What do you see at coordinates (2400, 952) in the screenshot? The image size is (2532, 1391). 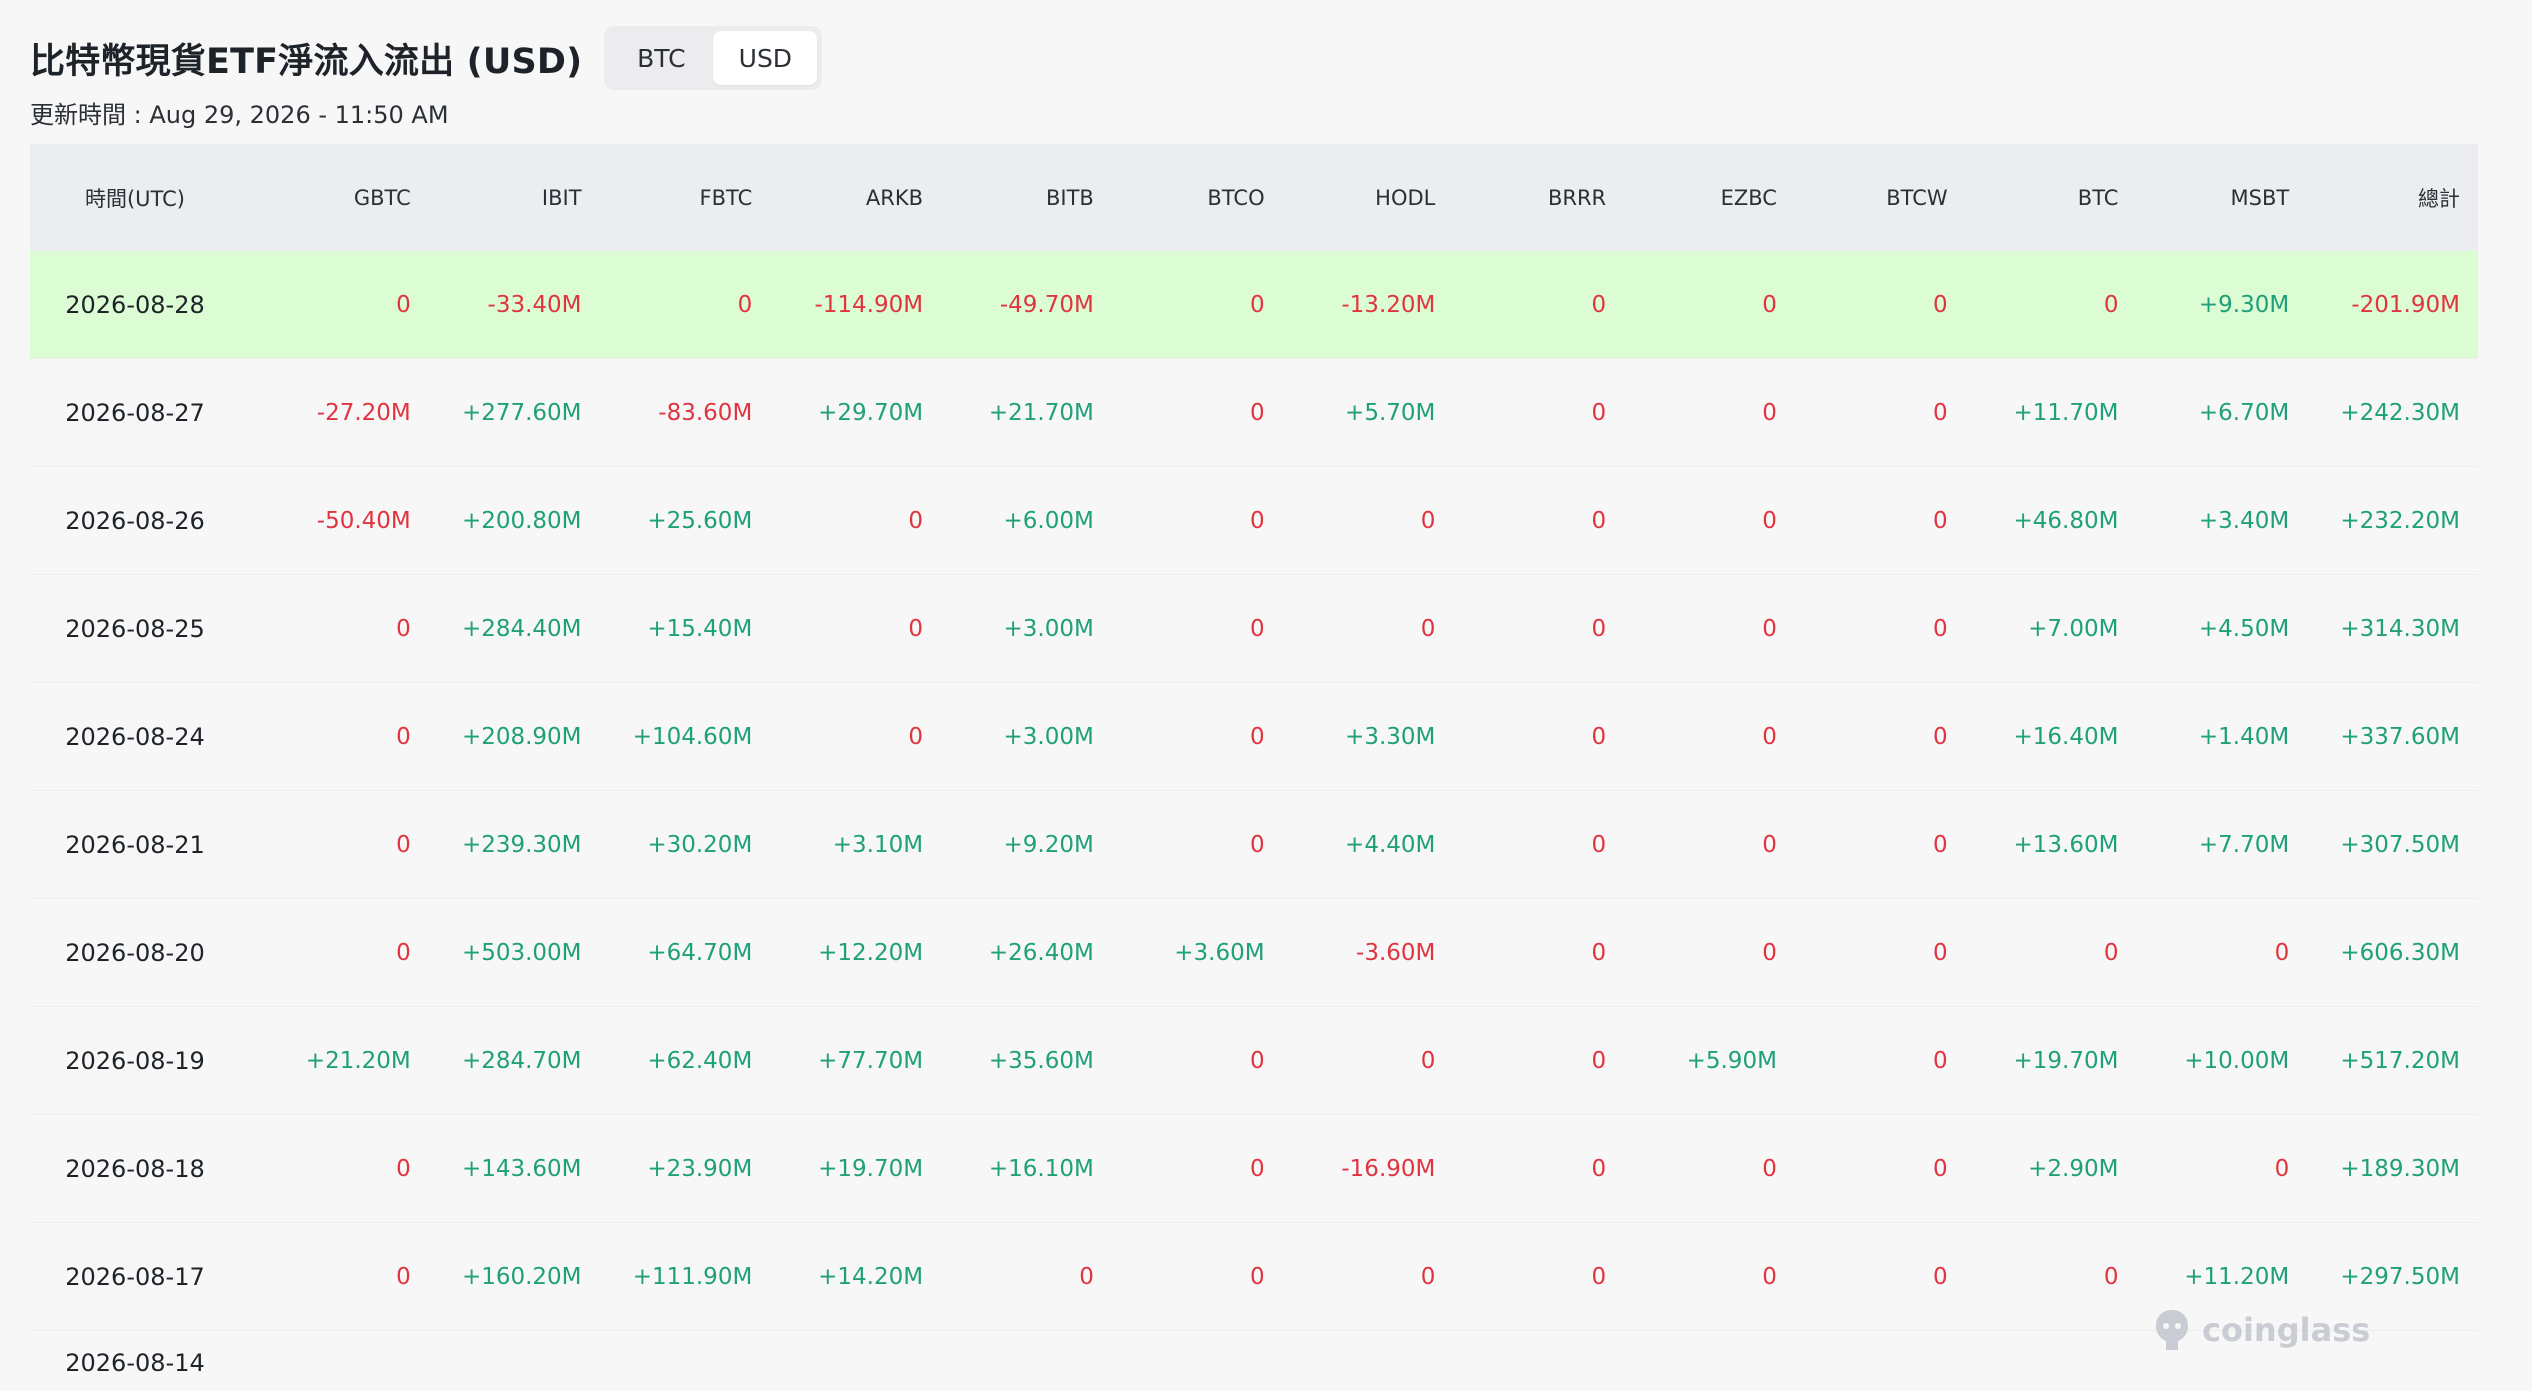 I see `flow-value: +606.30M` at bounding box center [2400, 952].